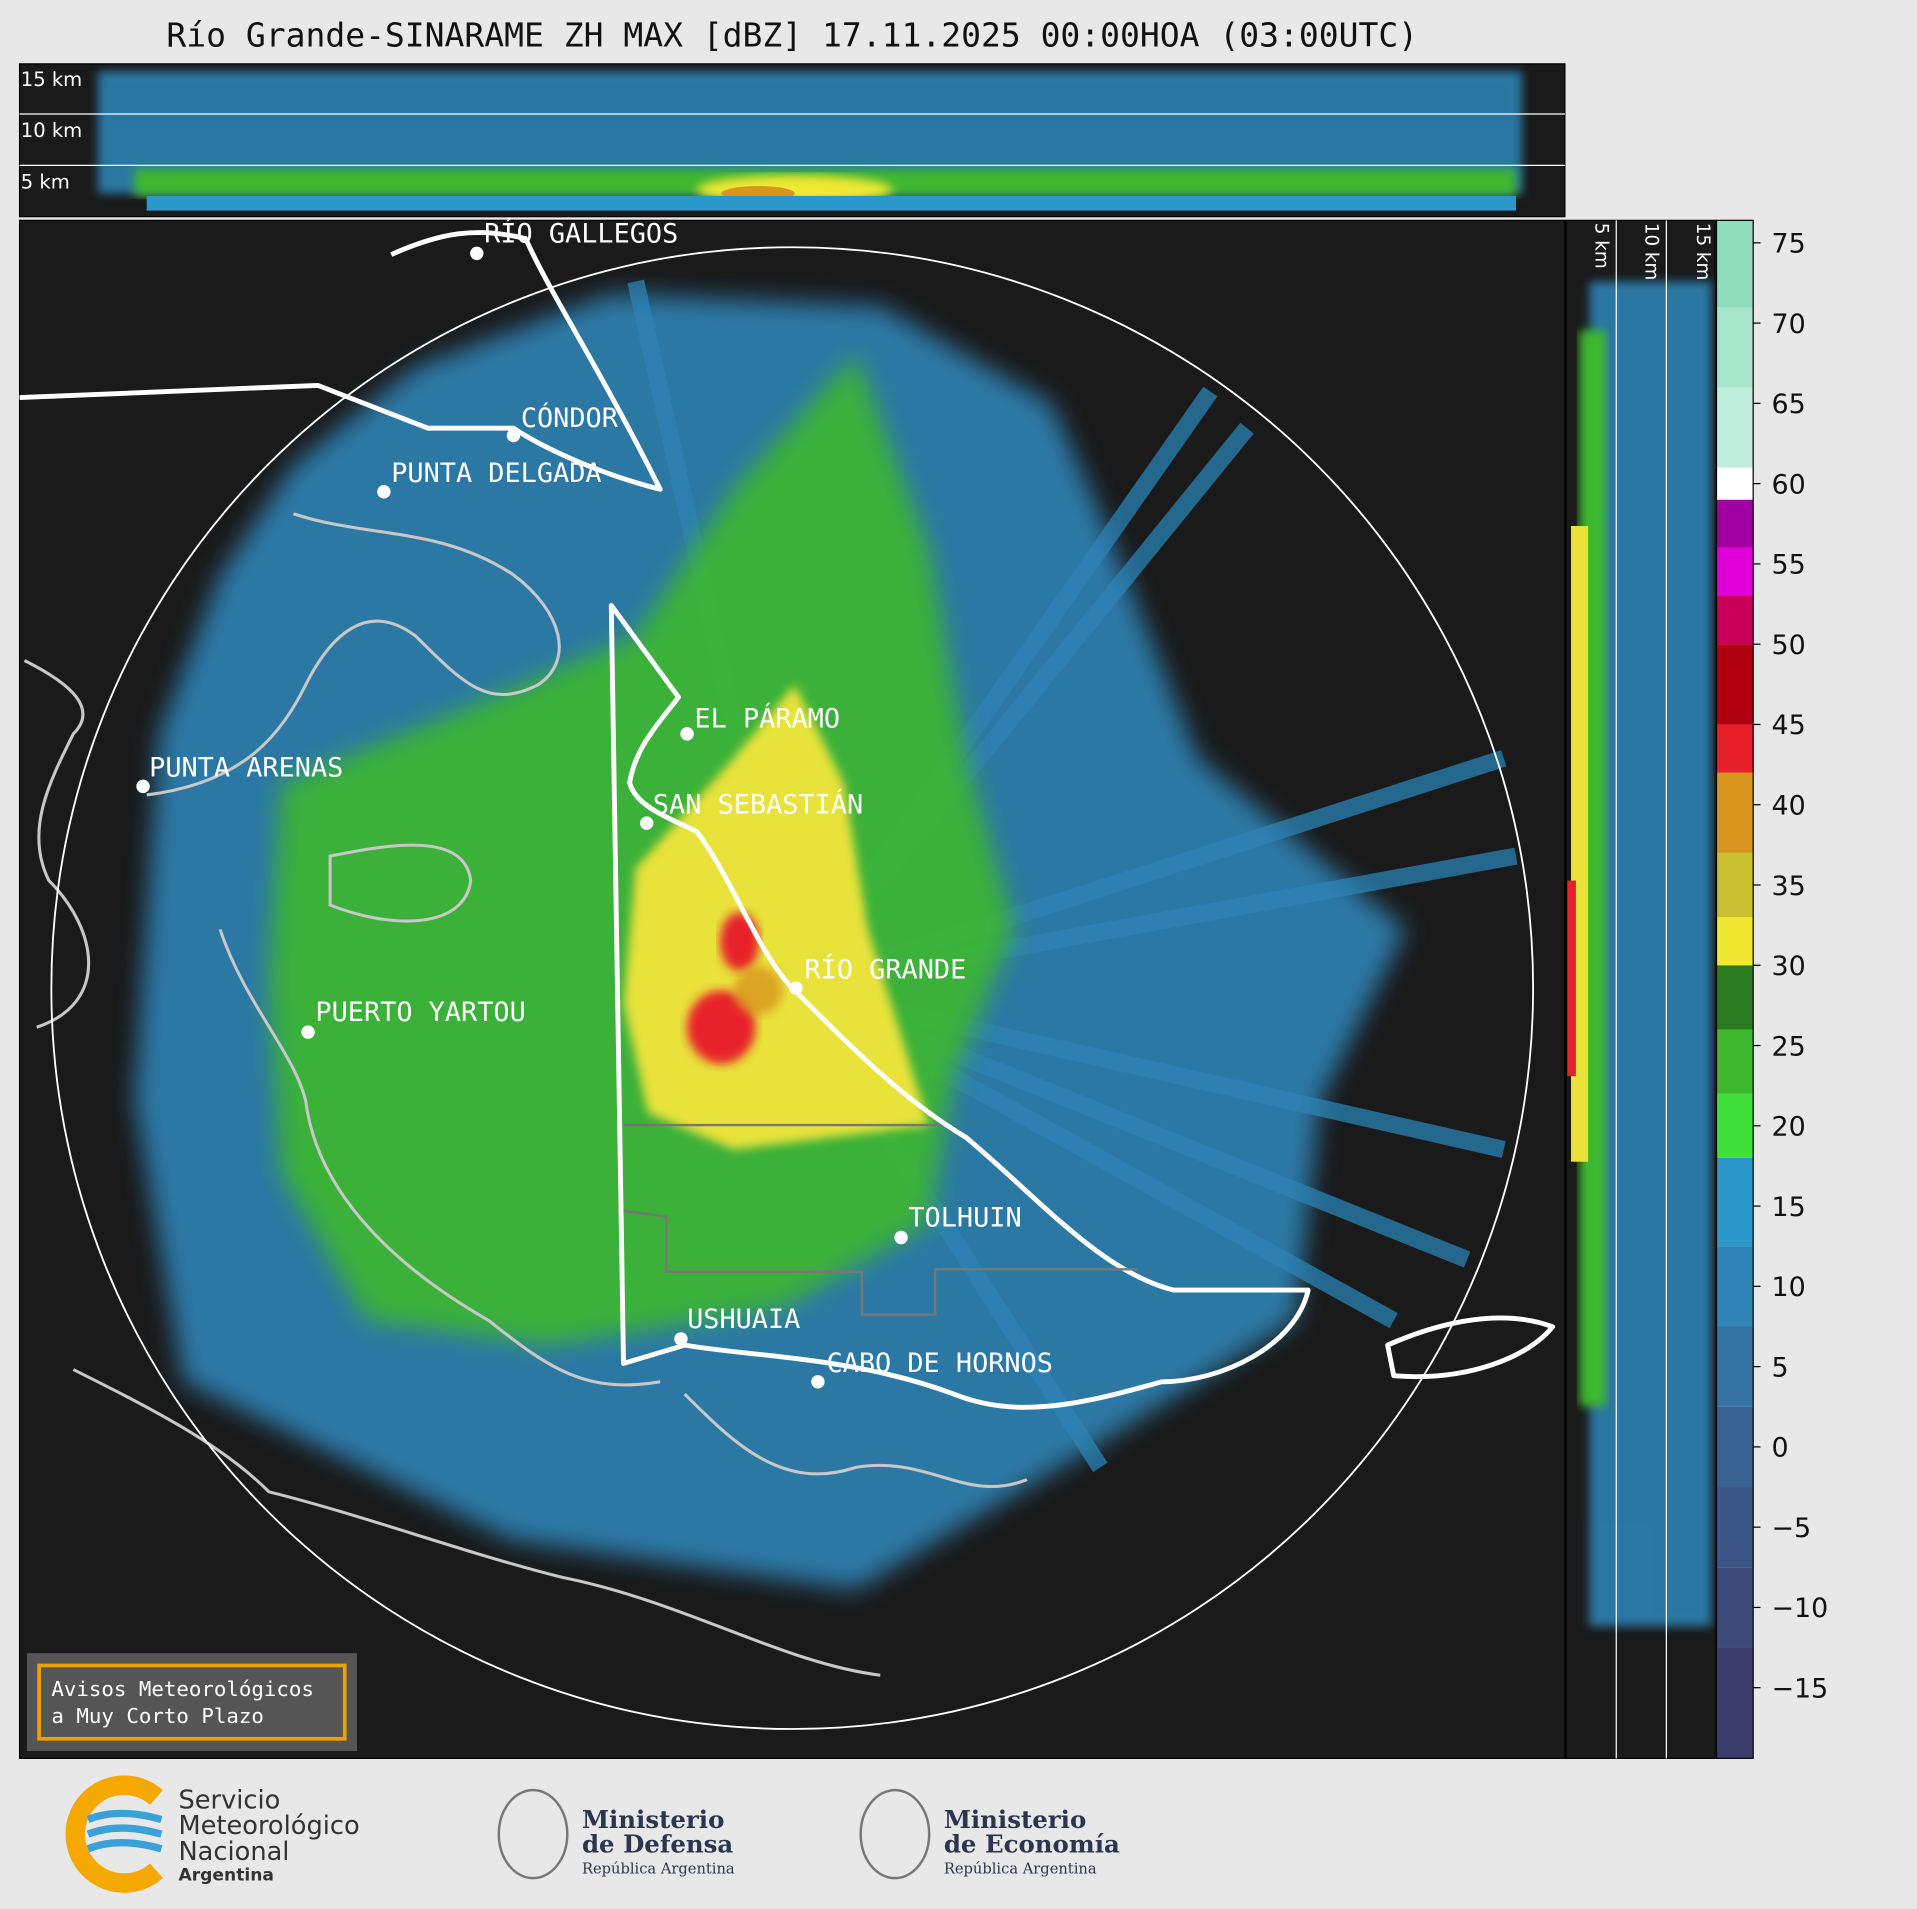 The height and width of the screenshot is (1909, 1917). Describe the element at coordinates (1789, 725) in the screenshot. I see `colorbar-tick-label: 45` at that location.